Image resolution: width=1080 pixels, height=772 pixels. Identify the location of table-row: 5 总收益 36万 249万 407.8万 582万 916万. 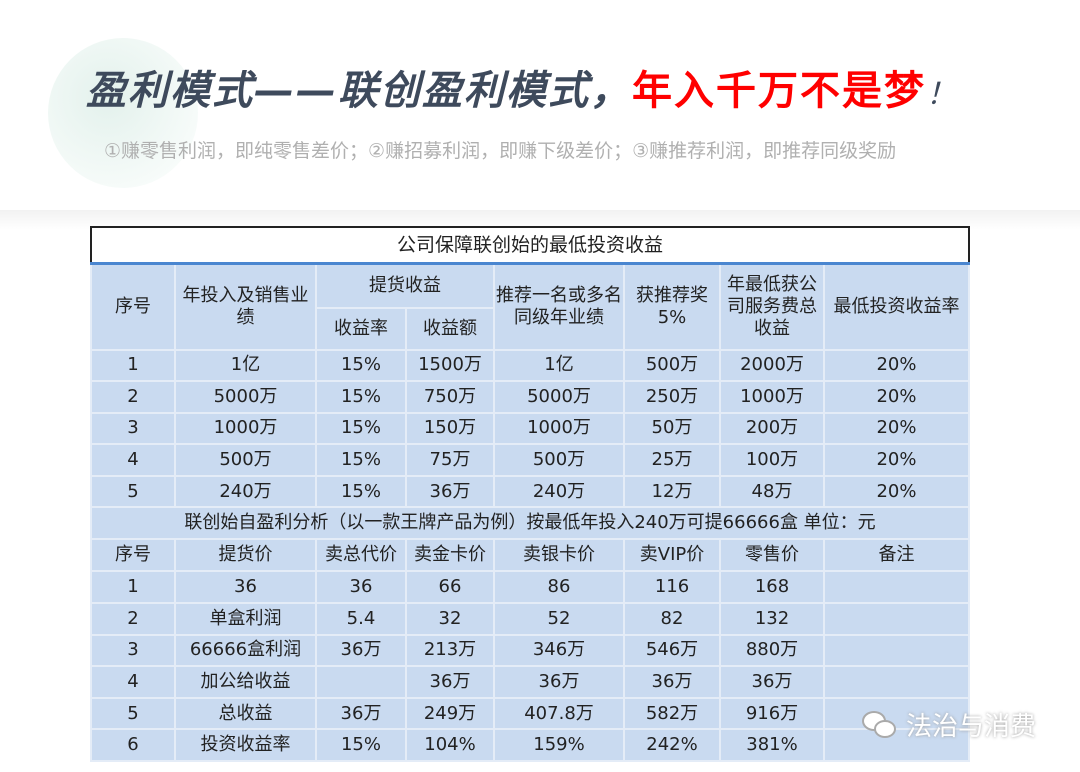
(530, 713).